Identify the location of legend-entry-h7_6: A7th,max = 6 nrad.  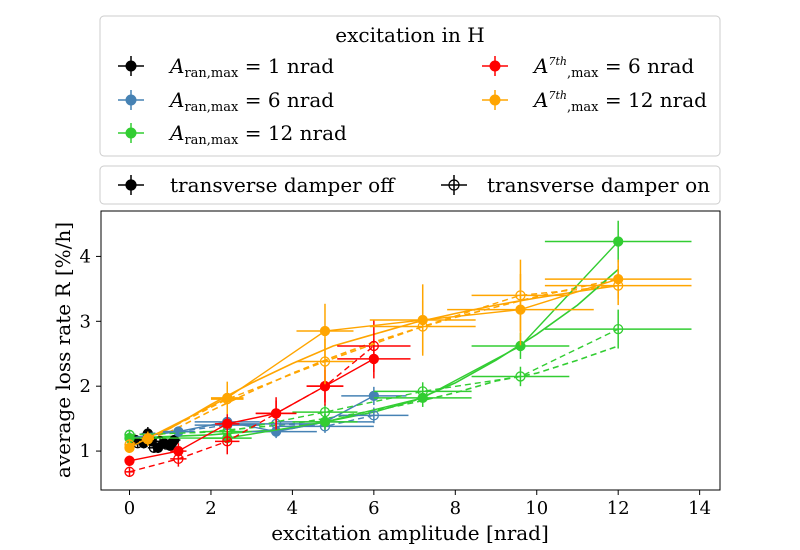
(588, 67).